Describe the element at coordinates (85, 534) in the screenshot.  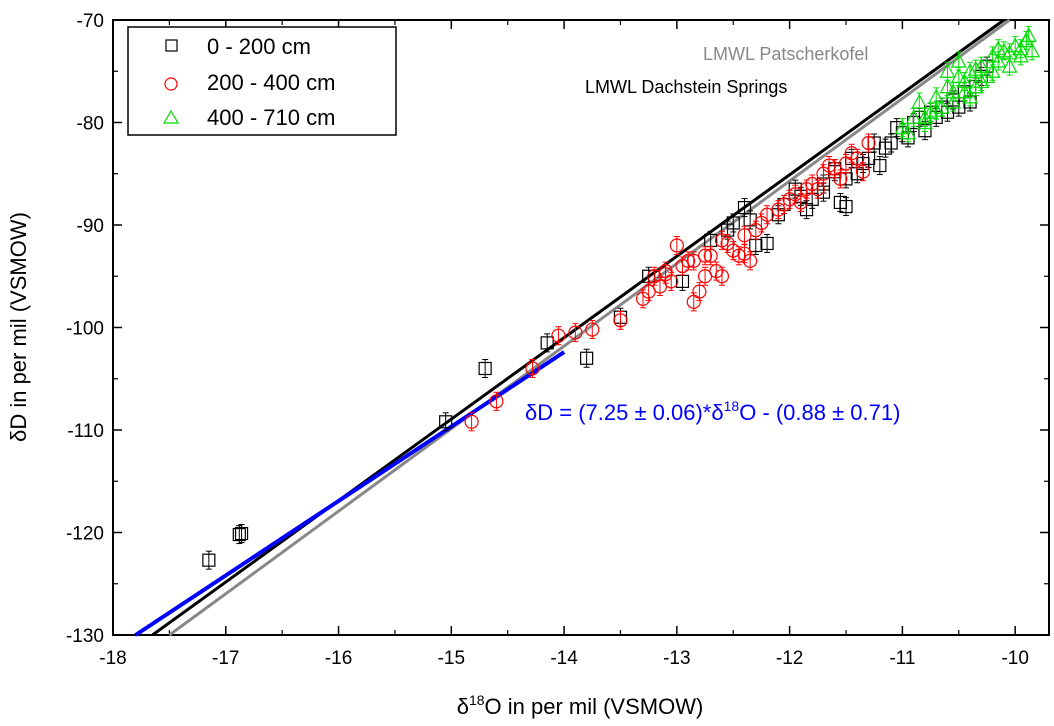
I see `y-tick-label: -120` at that location.